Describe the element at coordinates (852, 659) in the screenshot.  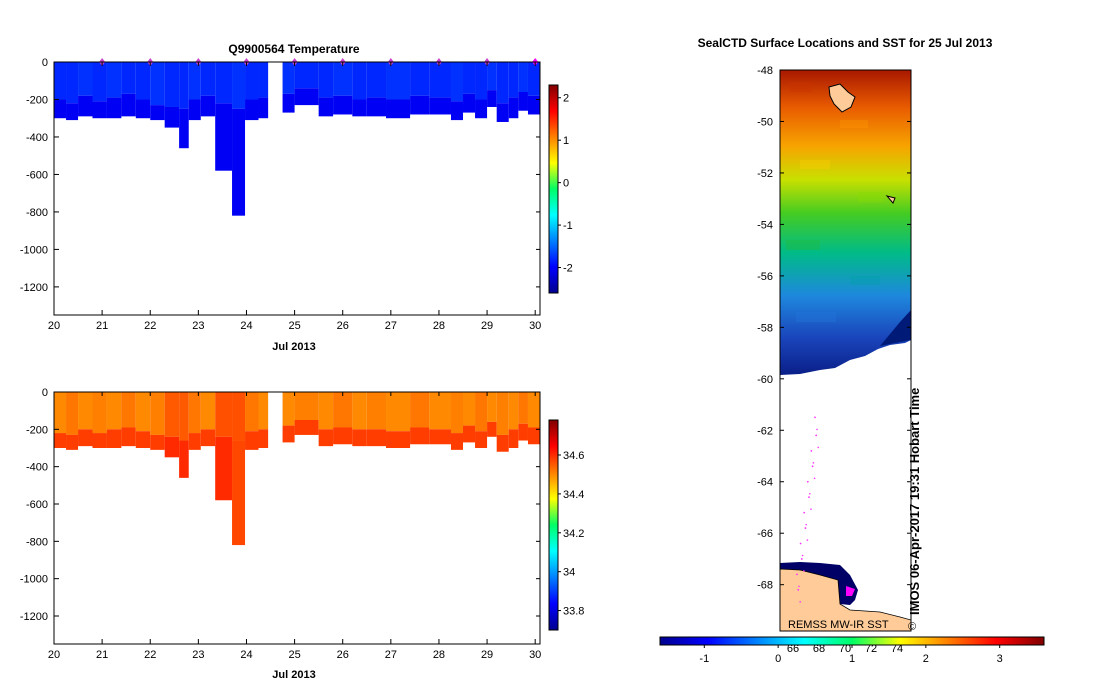
I see `sst-colorbar-tick-label: 1` at that location.